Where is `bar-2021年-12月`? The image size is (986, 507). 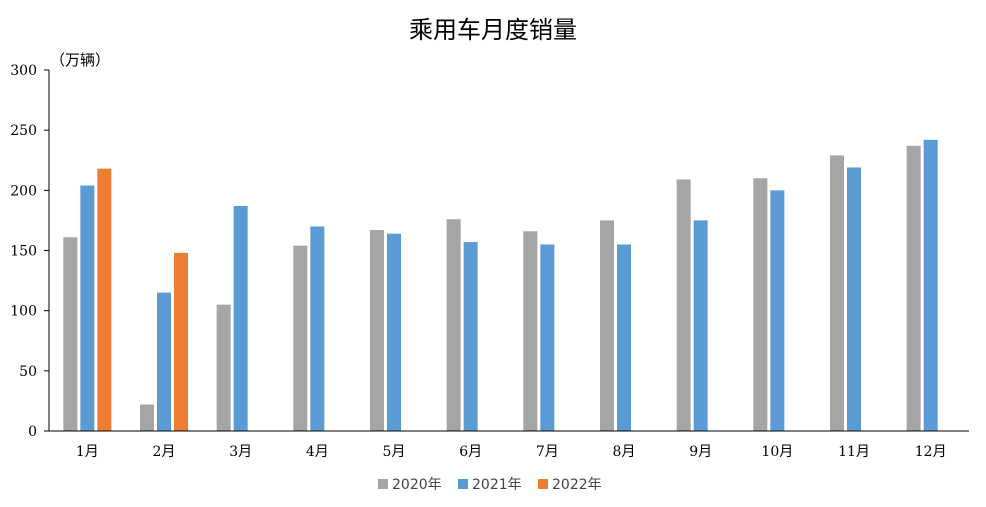
bar-2021年-12月 is located at coordinates (930, 285).